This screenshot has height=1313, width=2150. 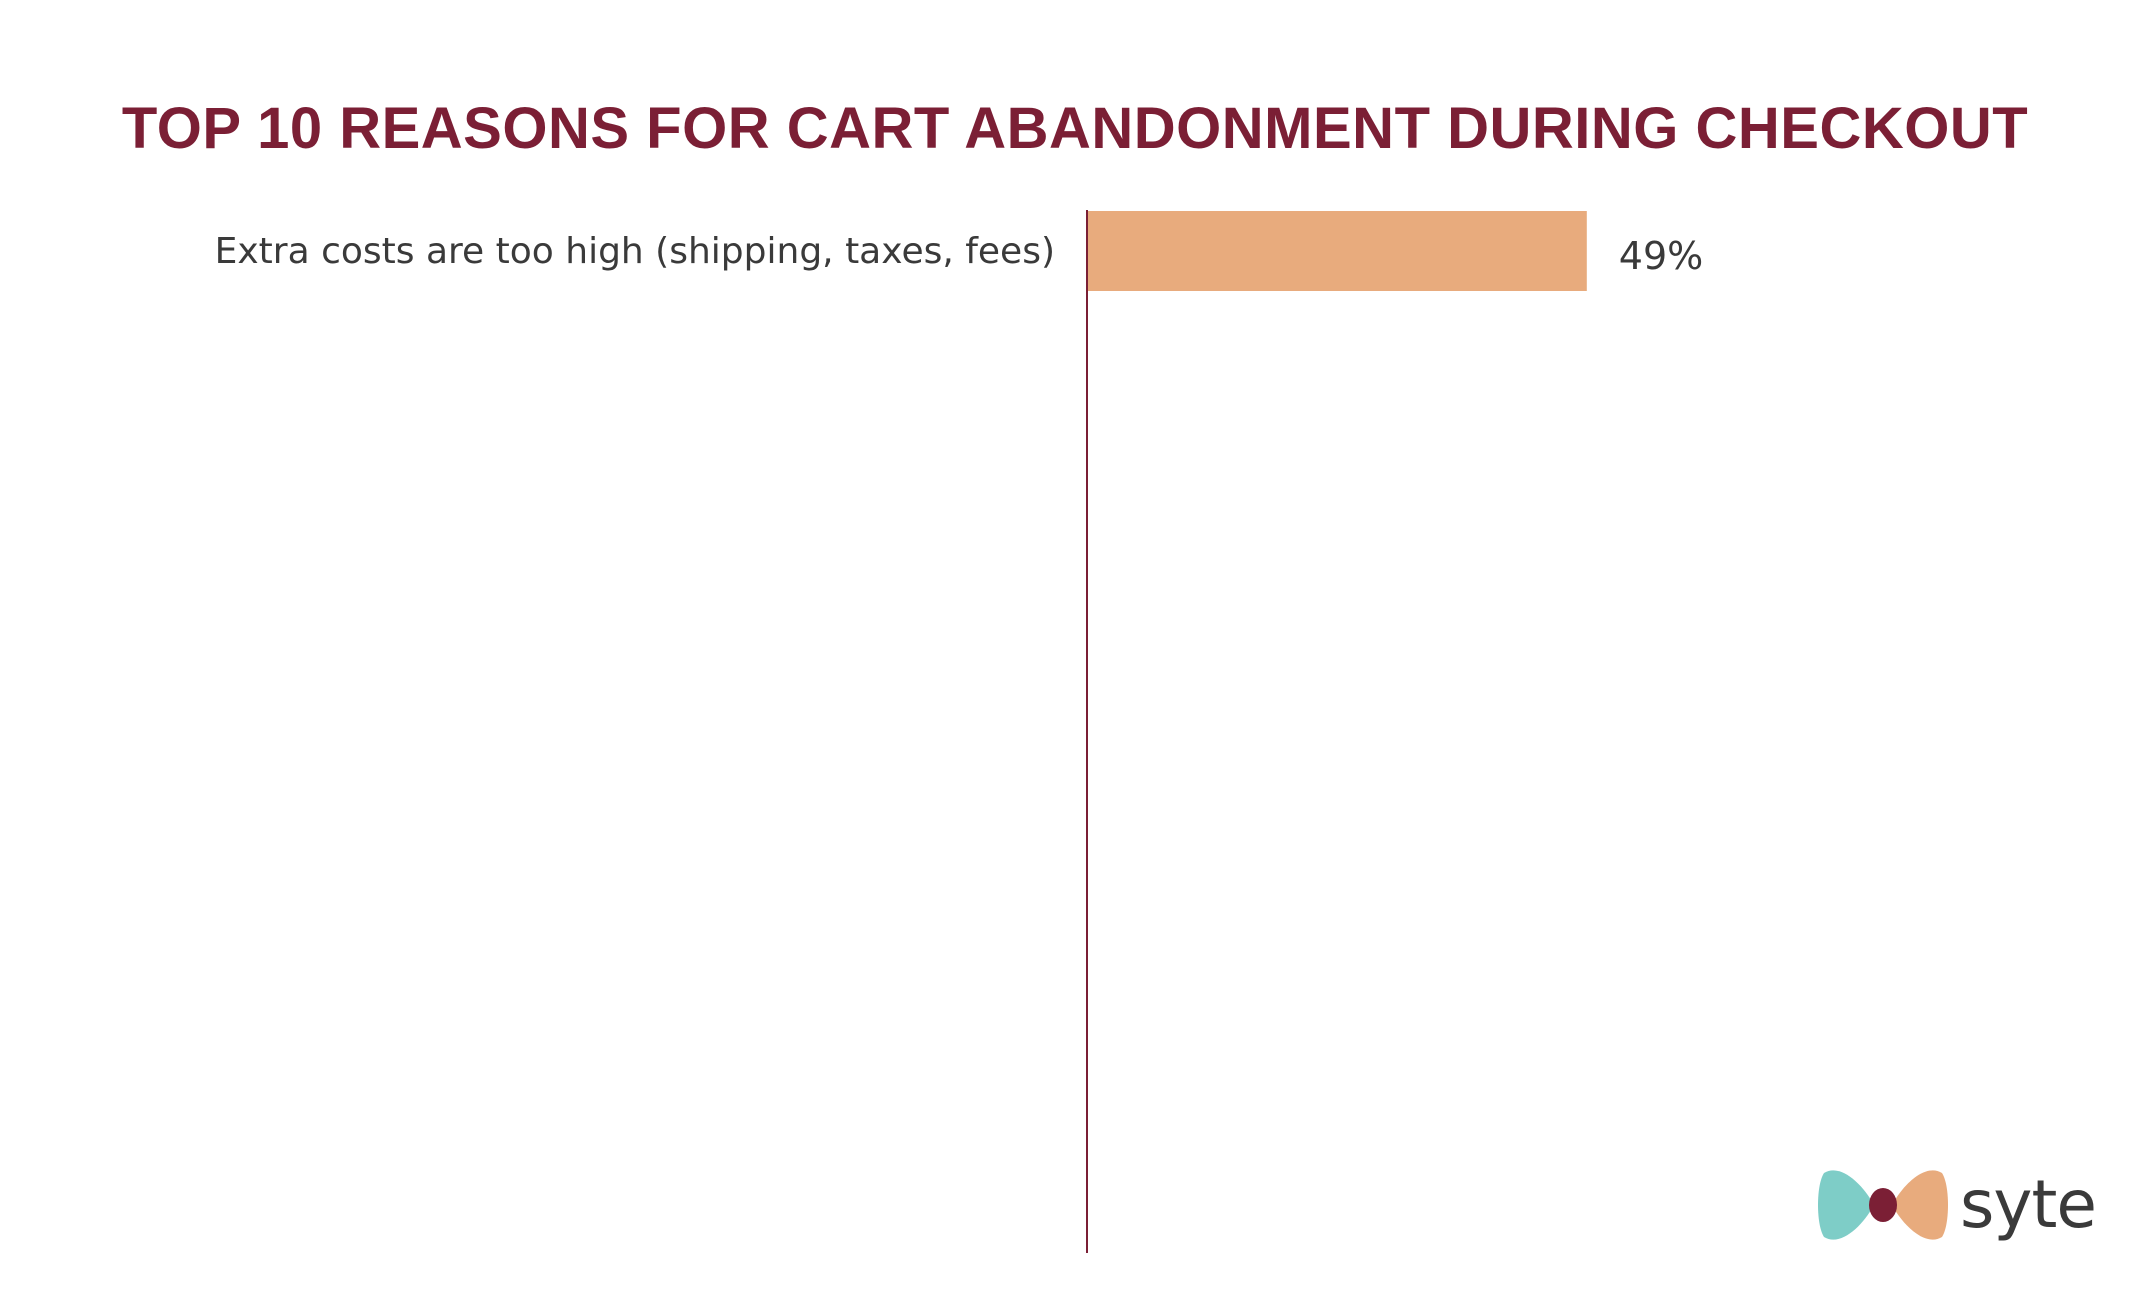 I want to click on syte-logo-wordmark: syte, so click(x=2028, y=1204).